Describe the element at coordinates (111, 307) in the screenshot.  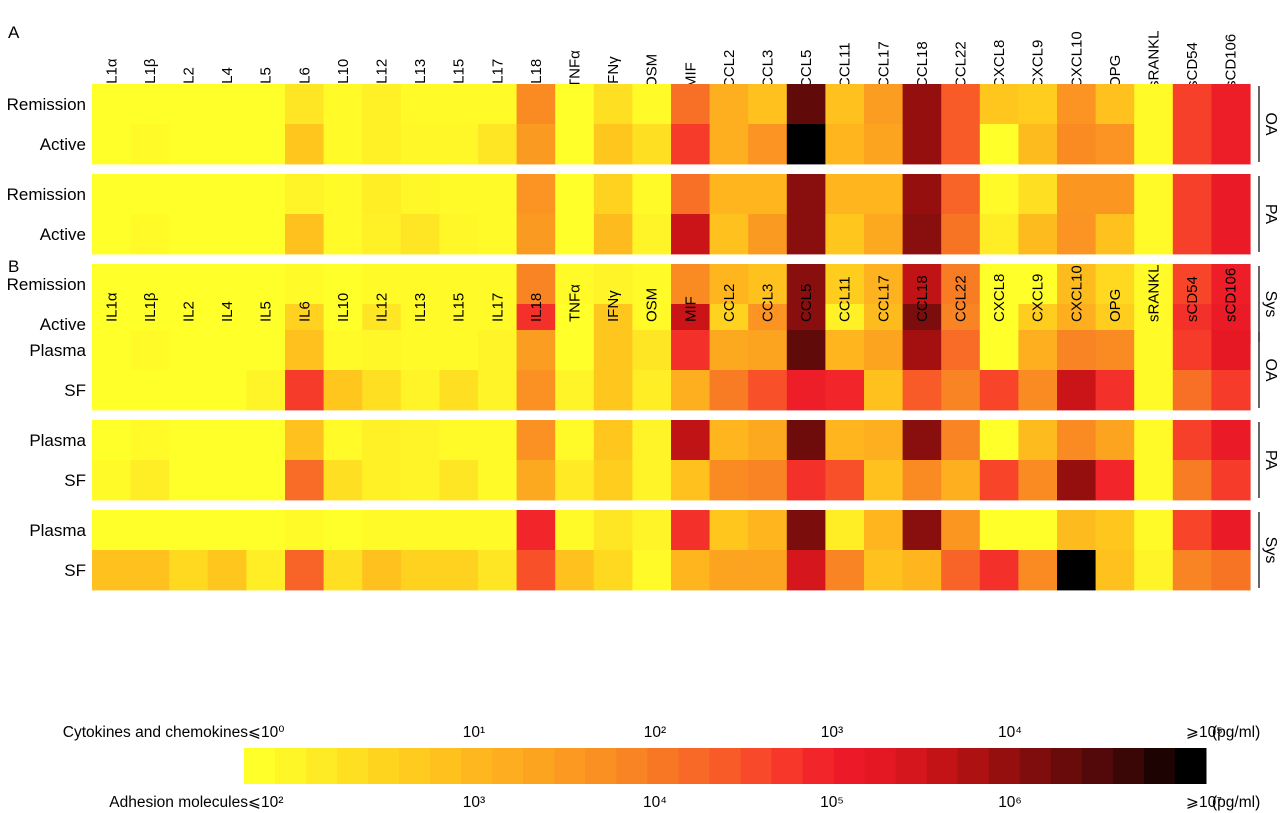
I see `column-label: IL1α` at that location.